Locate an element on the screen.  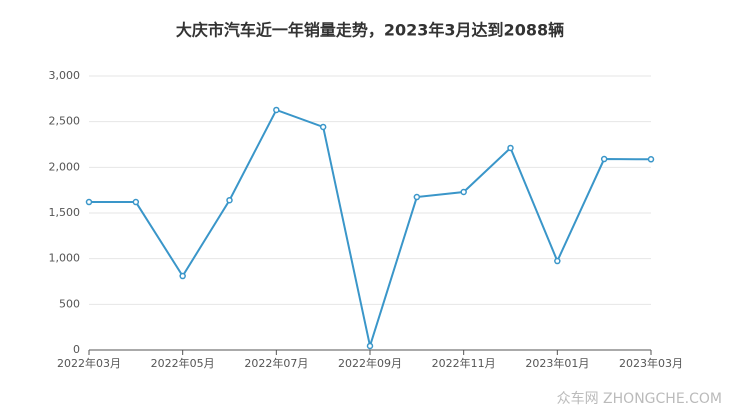
x-tick-label: 2023年03月 is located at coordinates (651, 363).